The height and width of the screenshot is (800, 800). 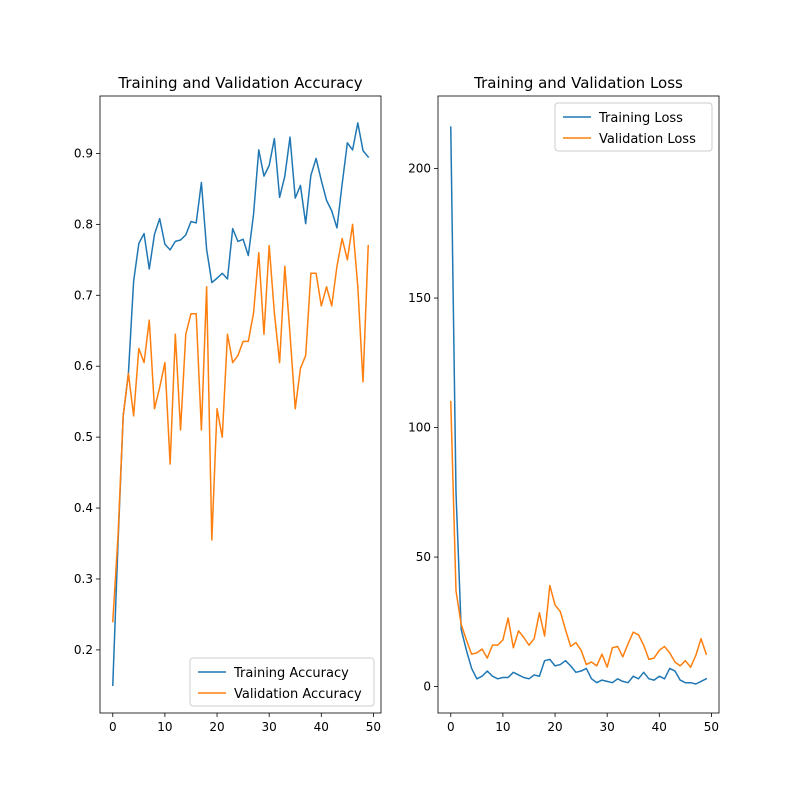 I want to click on accuracy-legend-box, so click(x=282, y=682).